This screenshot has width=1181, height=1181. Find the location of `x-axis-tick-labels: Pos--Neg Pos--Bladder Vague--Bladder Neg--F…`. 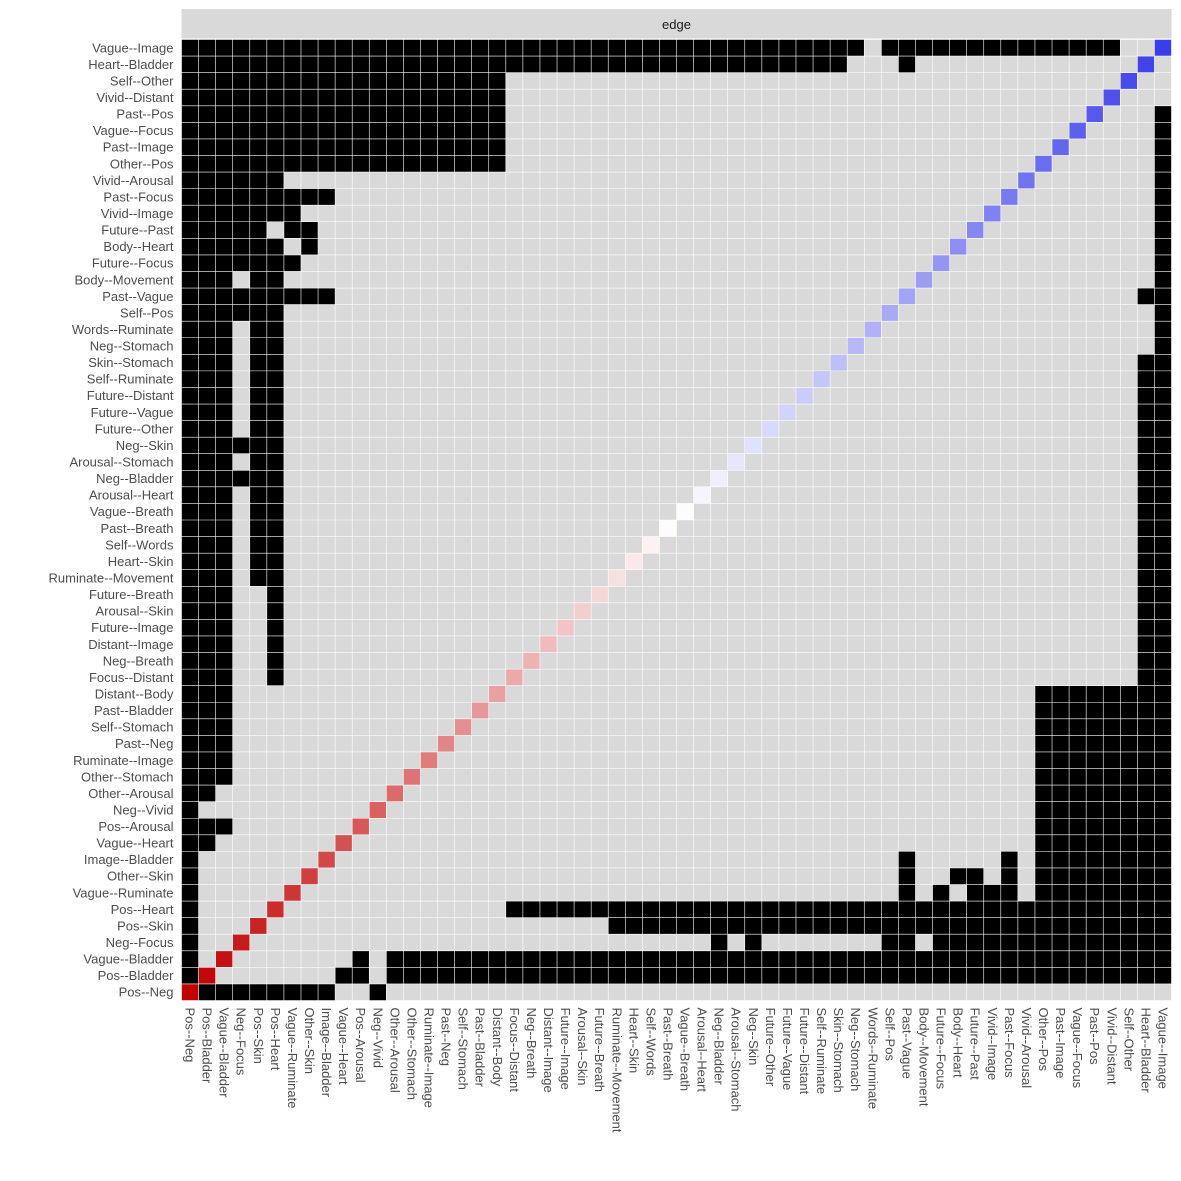

x-axis-tick-labels: Pos--Neg Pos--Bladder Vague--Bladder Neg--F… is located at coordinates (677, 1070).